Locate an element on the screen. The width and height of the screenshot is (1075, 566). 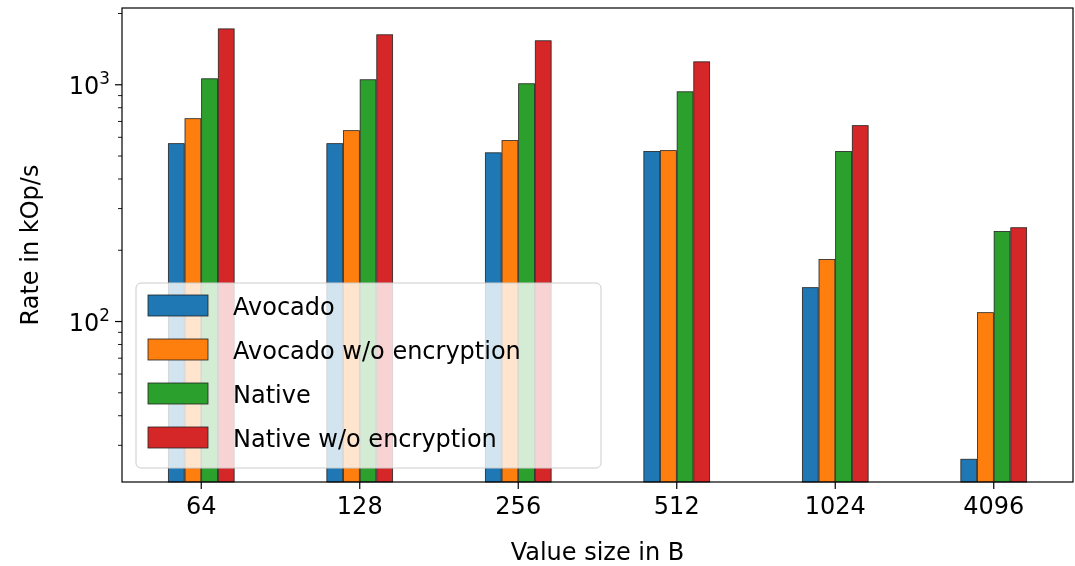
y-tick-label: 10$^{2}$ is located at coordinates (89, 320).